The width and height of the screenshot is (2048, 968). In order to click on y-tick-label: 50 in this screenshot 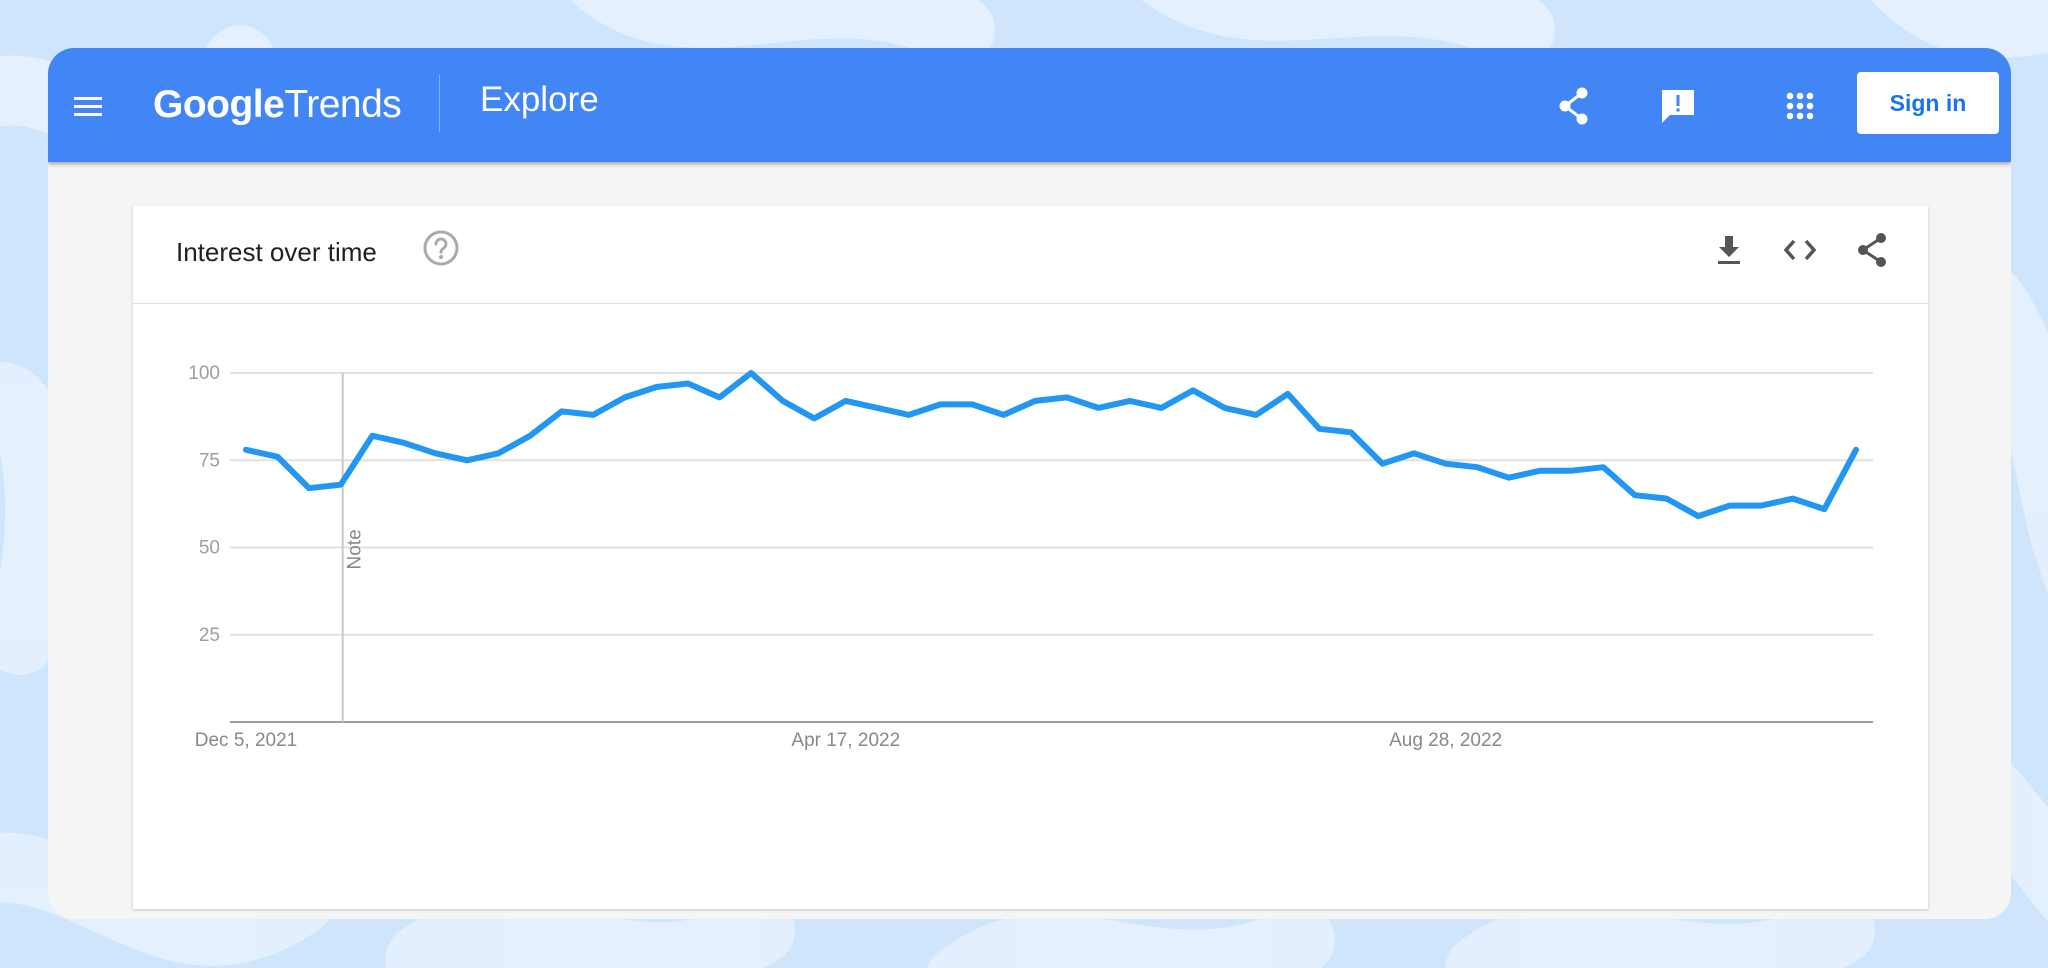, I will do `click(209, 548)`.